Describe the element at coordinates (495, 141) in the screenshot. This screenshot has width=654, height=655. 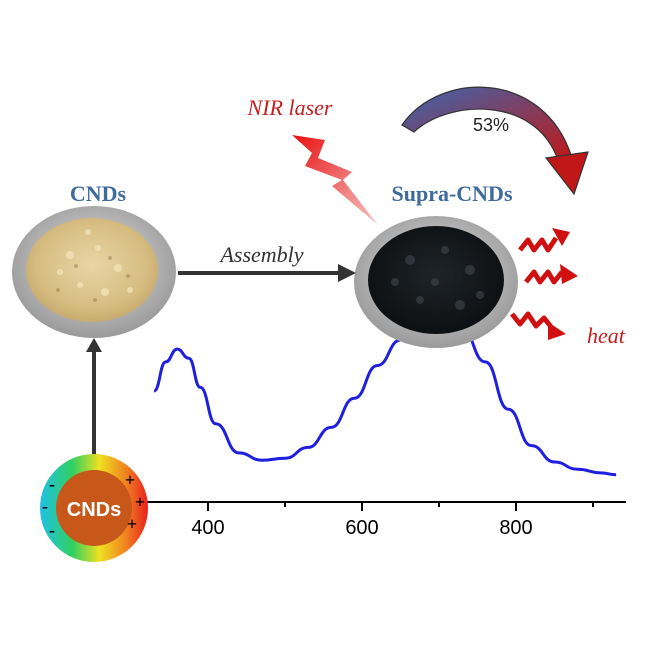
I see `curved-arrow-icon` at that location.